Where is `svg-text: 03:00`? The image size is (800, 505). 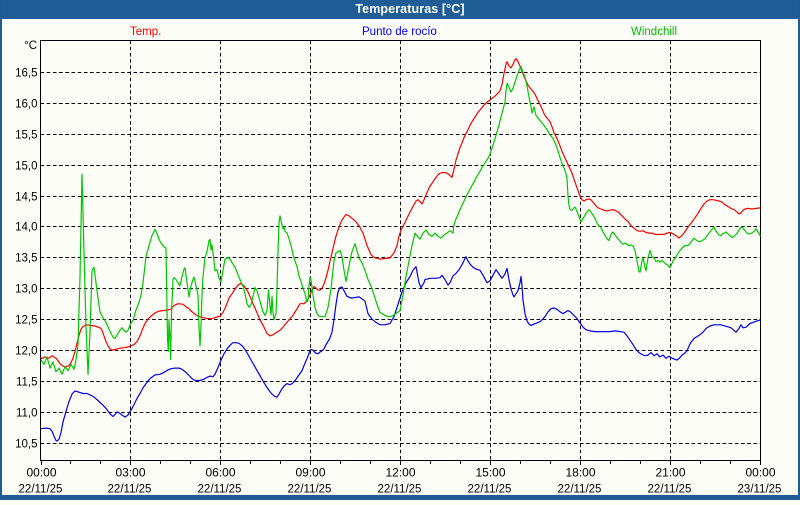 svg-text: 03:00 is located at coordinates (130, 473).